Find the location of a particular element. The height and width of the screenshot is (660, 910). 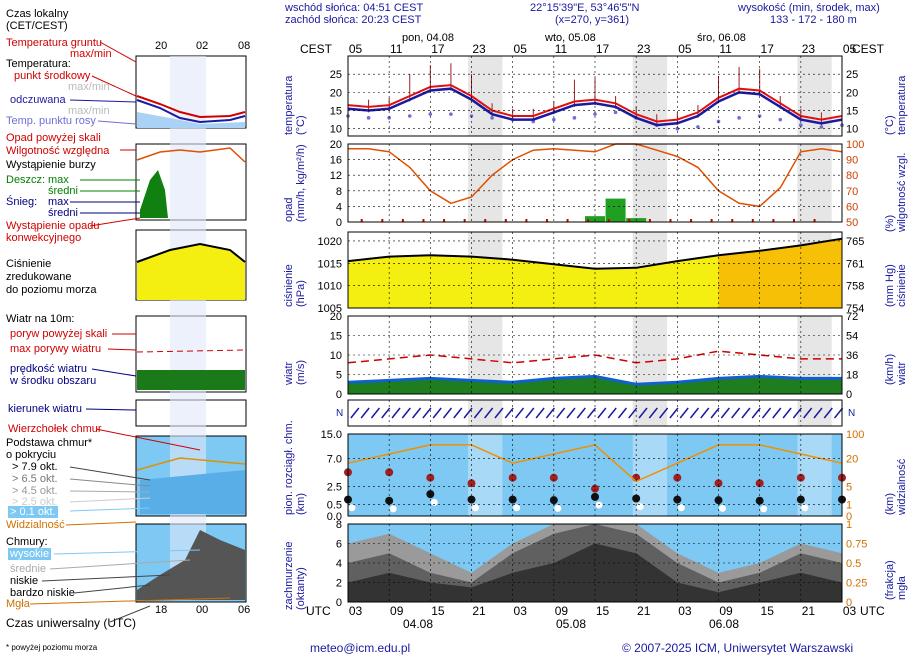

legend-wind-speed: prędkość wiatru is located at coordinates (49, 369).